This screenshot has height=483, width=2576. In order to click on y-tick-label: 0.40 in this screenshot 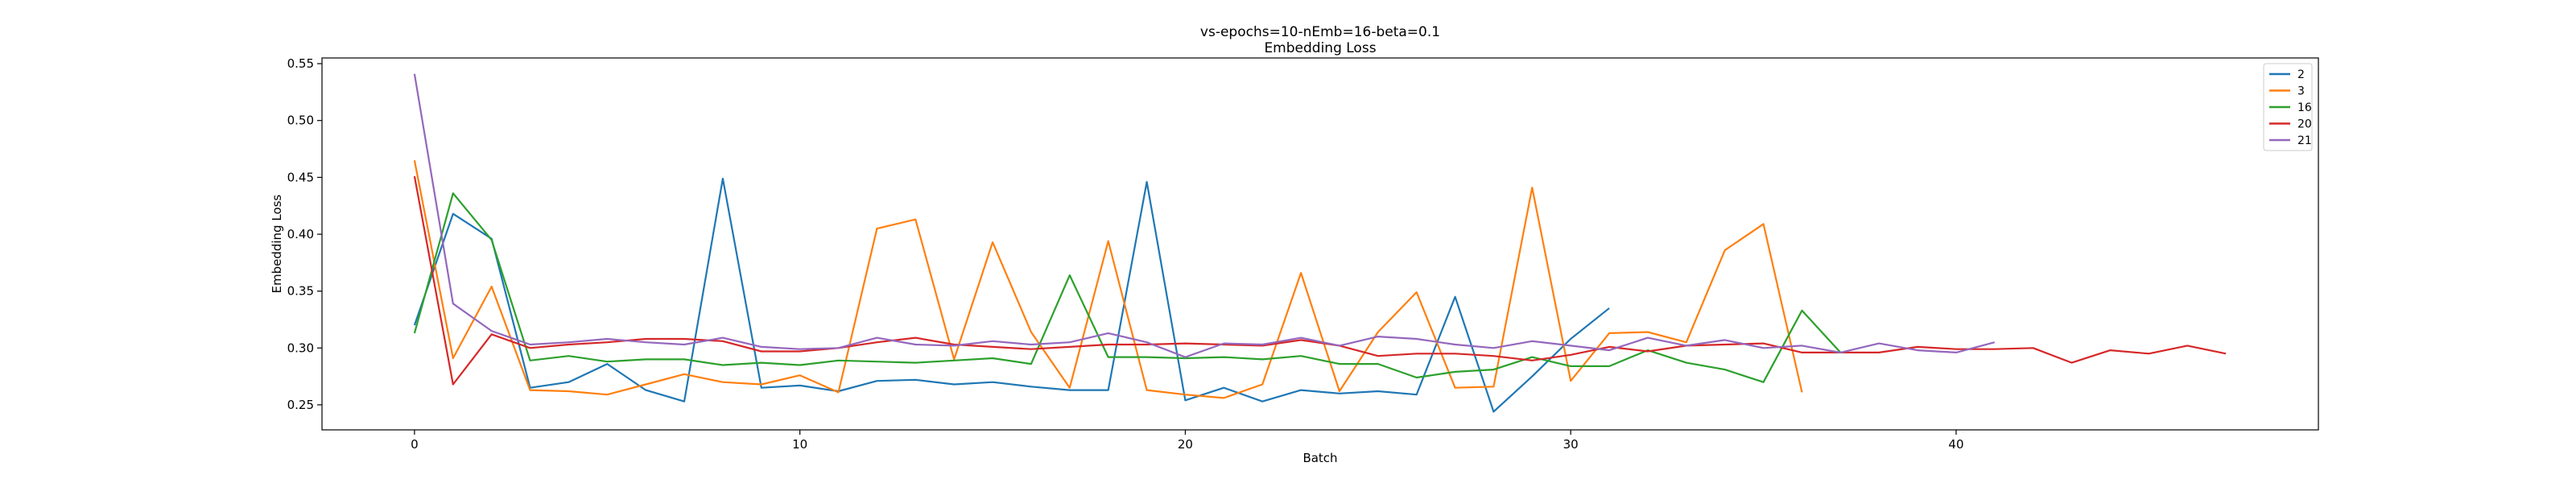, I will do `click(300, 234)`.